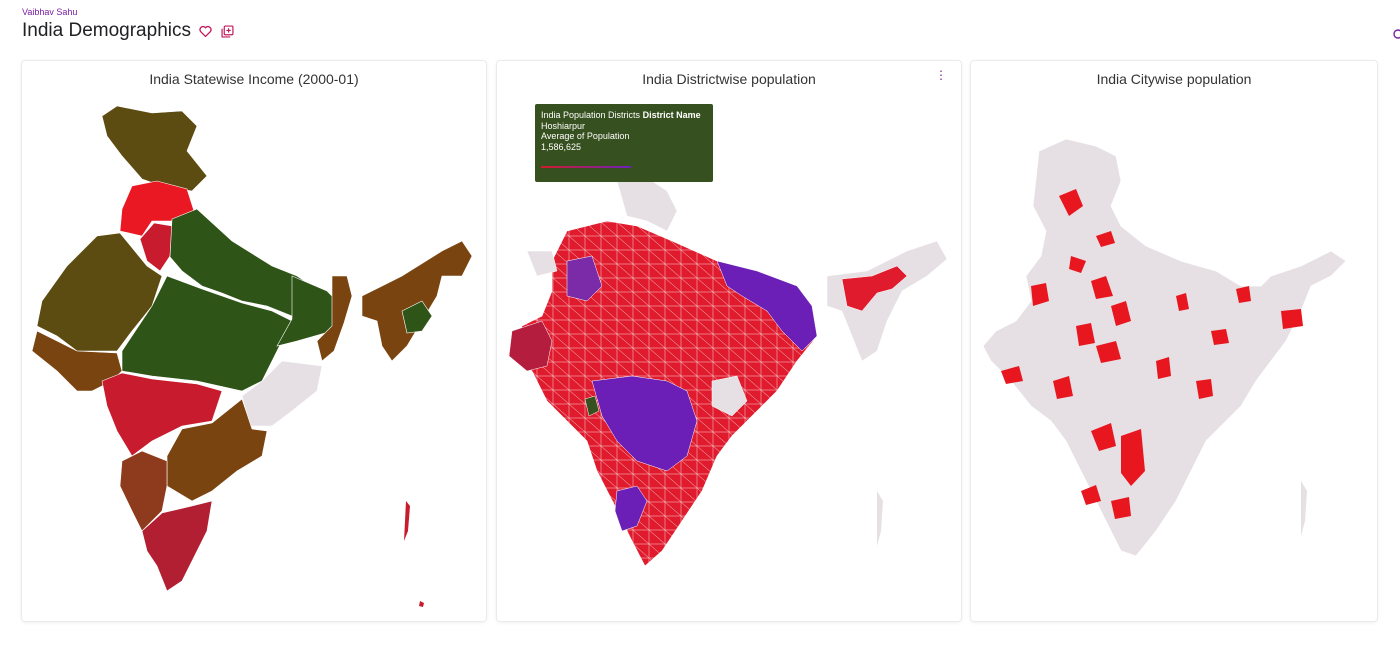 The width and height of the screenshot is (1400, 645). Describe the element at coordinates (154, 148) in the screenshot. I see `region-jammu-kashmir` at that location.